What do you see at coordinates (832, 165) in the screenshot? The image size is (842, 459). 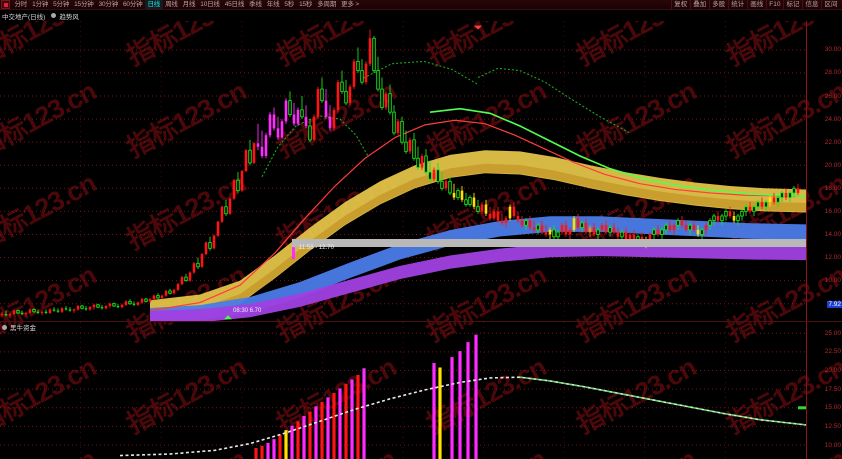 I see `price-tick-5: 20.00` at bounding box center [832, 165].